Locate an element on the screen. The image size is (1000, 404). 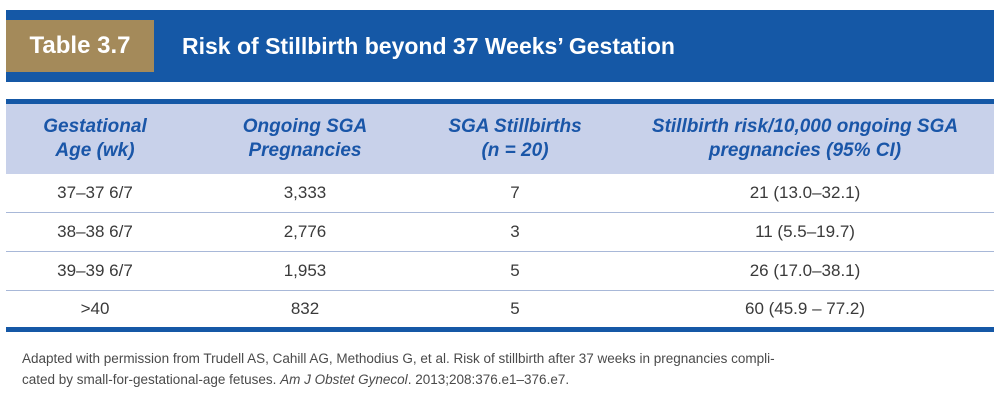
cell-ongoing-sga: 832 is located at coordinates (305, 308).